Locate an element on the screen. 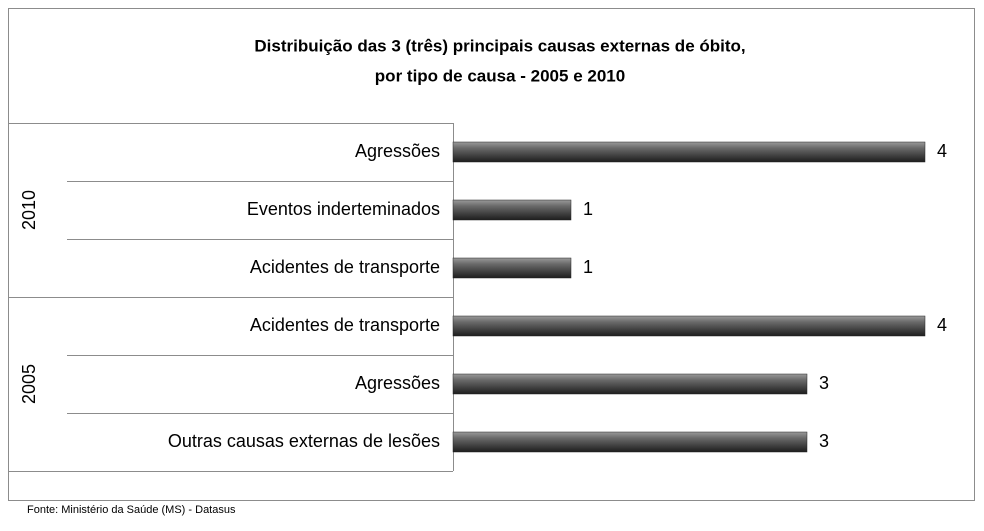  group-label: 2010 is located at coordinates (29, 210).